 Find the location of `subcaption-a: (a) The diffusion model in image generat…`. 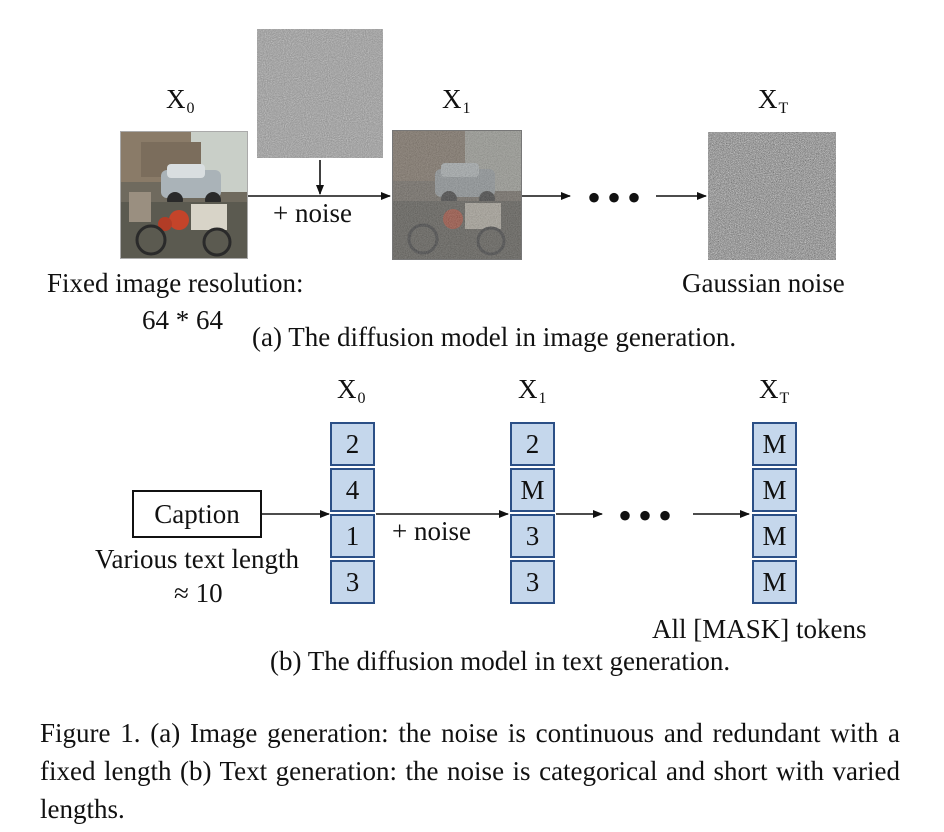

subcaption-a: (a) The diffusion model in image generat… is located at coordinates (494, 337).